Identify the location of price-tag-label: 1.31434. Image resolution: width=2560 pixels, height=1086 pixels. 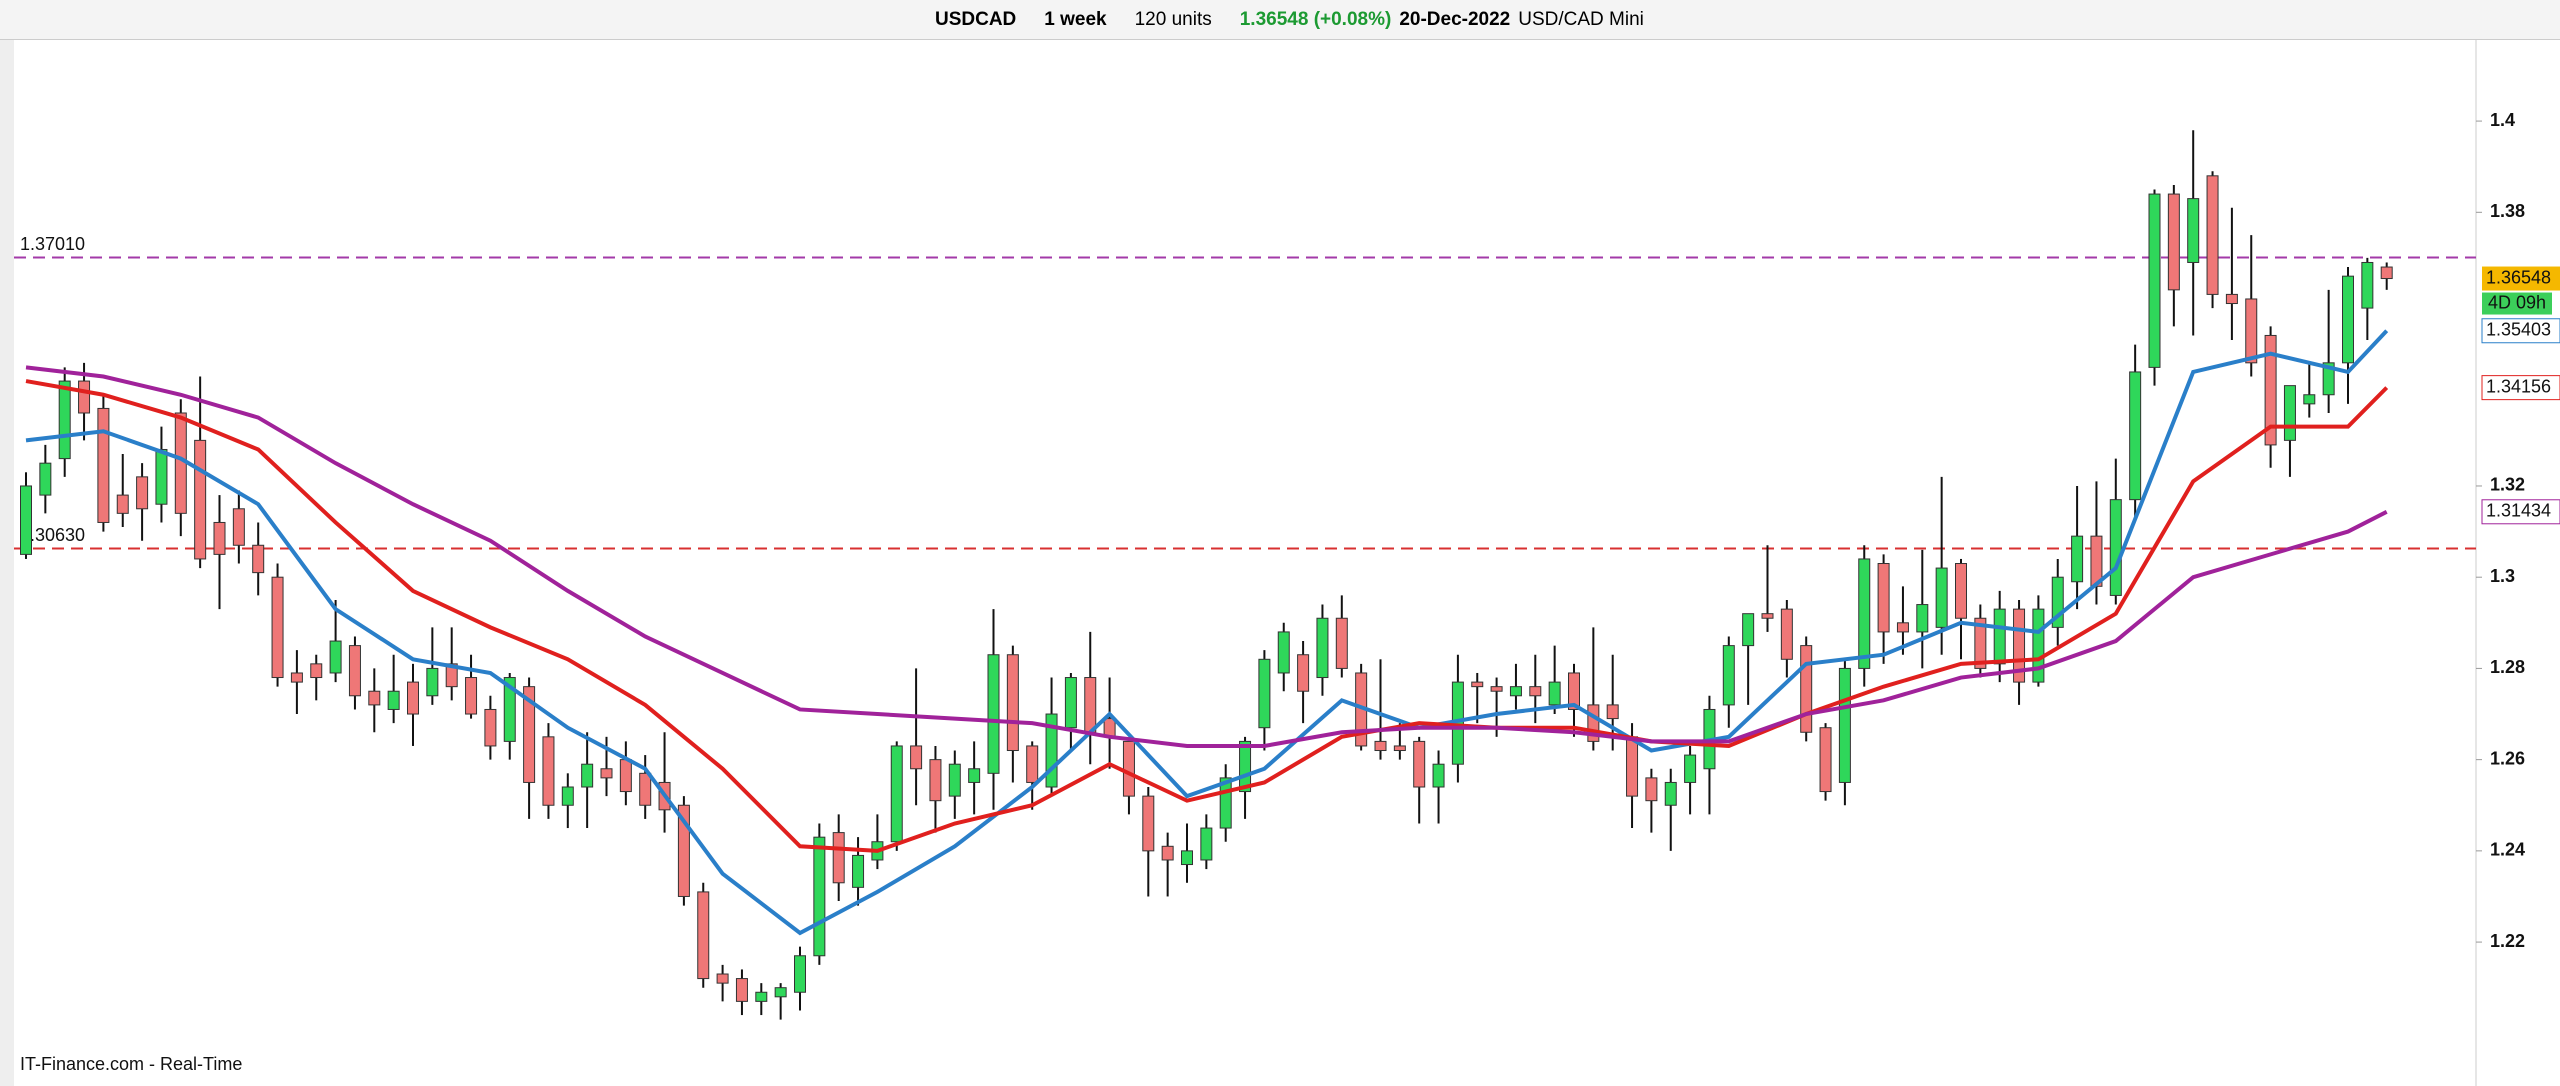
(2518, 511).